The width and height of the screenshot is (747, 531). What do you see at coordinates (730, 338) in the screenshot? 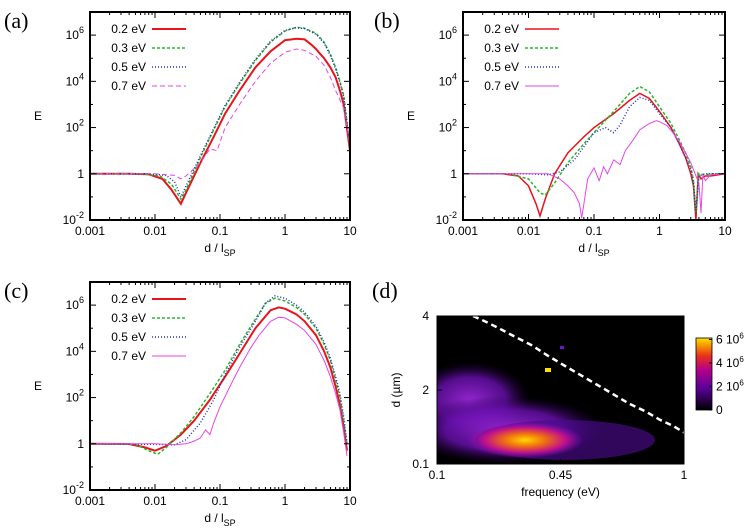
I see `colorbar-tick-label: 6 106` at bounding box center [730, 338].